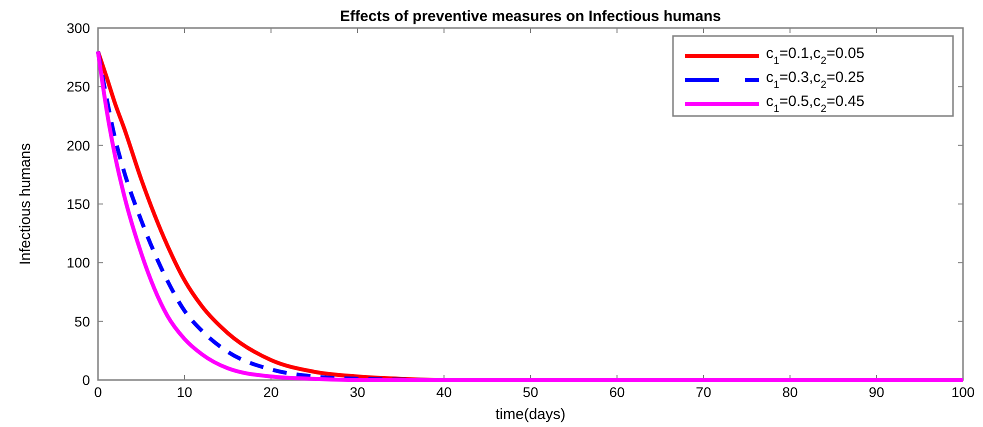  I want to click on x-tick-label: 0, so click(98, 392).